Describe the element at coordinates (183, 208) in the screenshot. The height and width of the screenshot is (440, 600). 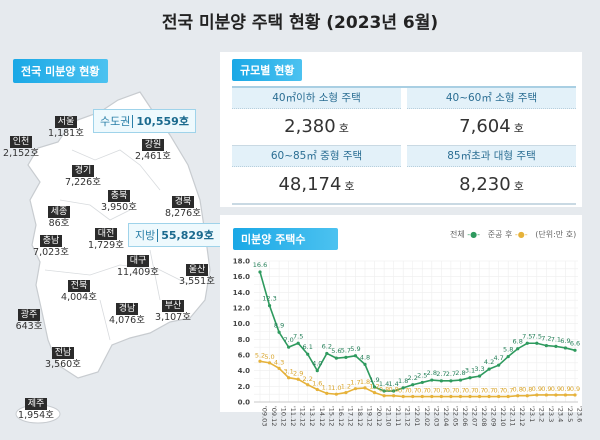
I see `region-5: 경북 8,276호` at that location.